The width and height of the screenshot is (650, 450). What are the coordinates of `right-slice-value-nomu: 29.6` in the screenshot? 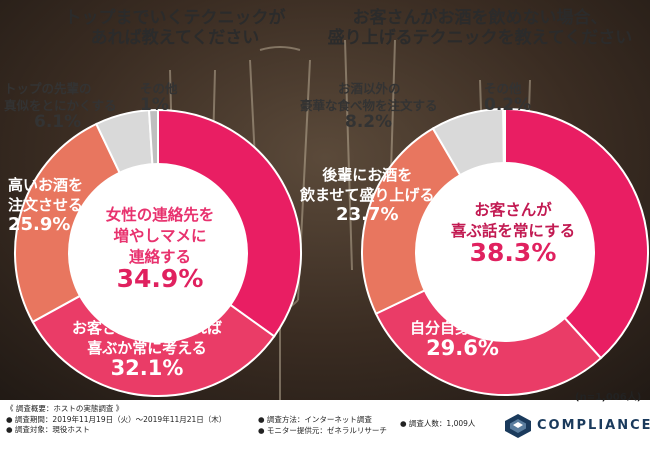 It's located at (452, 348).